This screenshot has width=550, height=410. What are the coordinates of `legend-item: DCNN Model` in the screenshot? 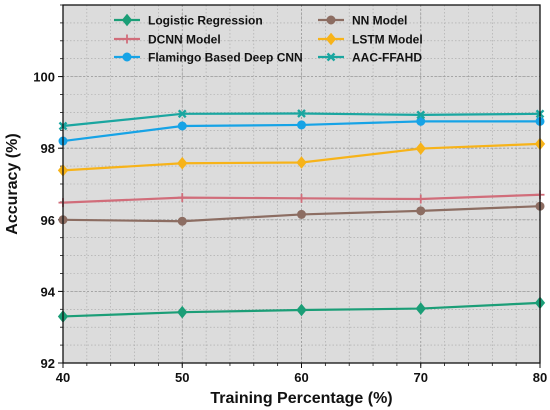 It's located at (167, 40).